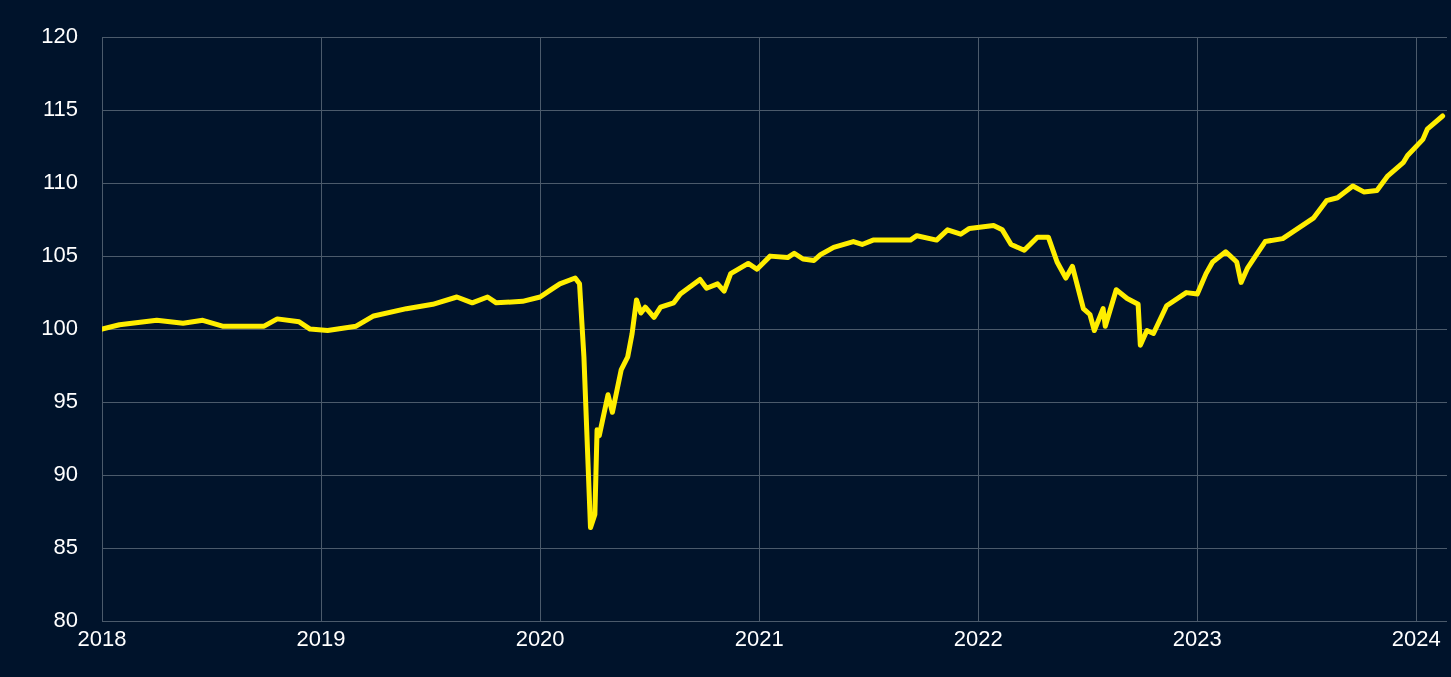  I want to click on x-tick-label: 2020, so click(540, 639).